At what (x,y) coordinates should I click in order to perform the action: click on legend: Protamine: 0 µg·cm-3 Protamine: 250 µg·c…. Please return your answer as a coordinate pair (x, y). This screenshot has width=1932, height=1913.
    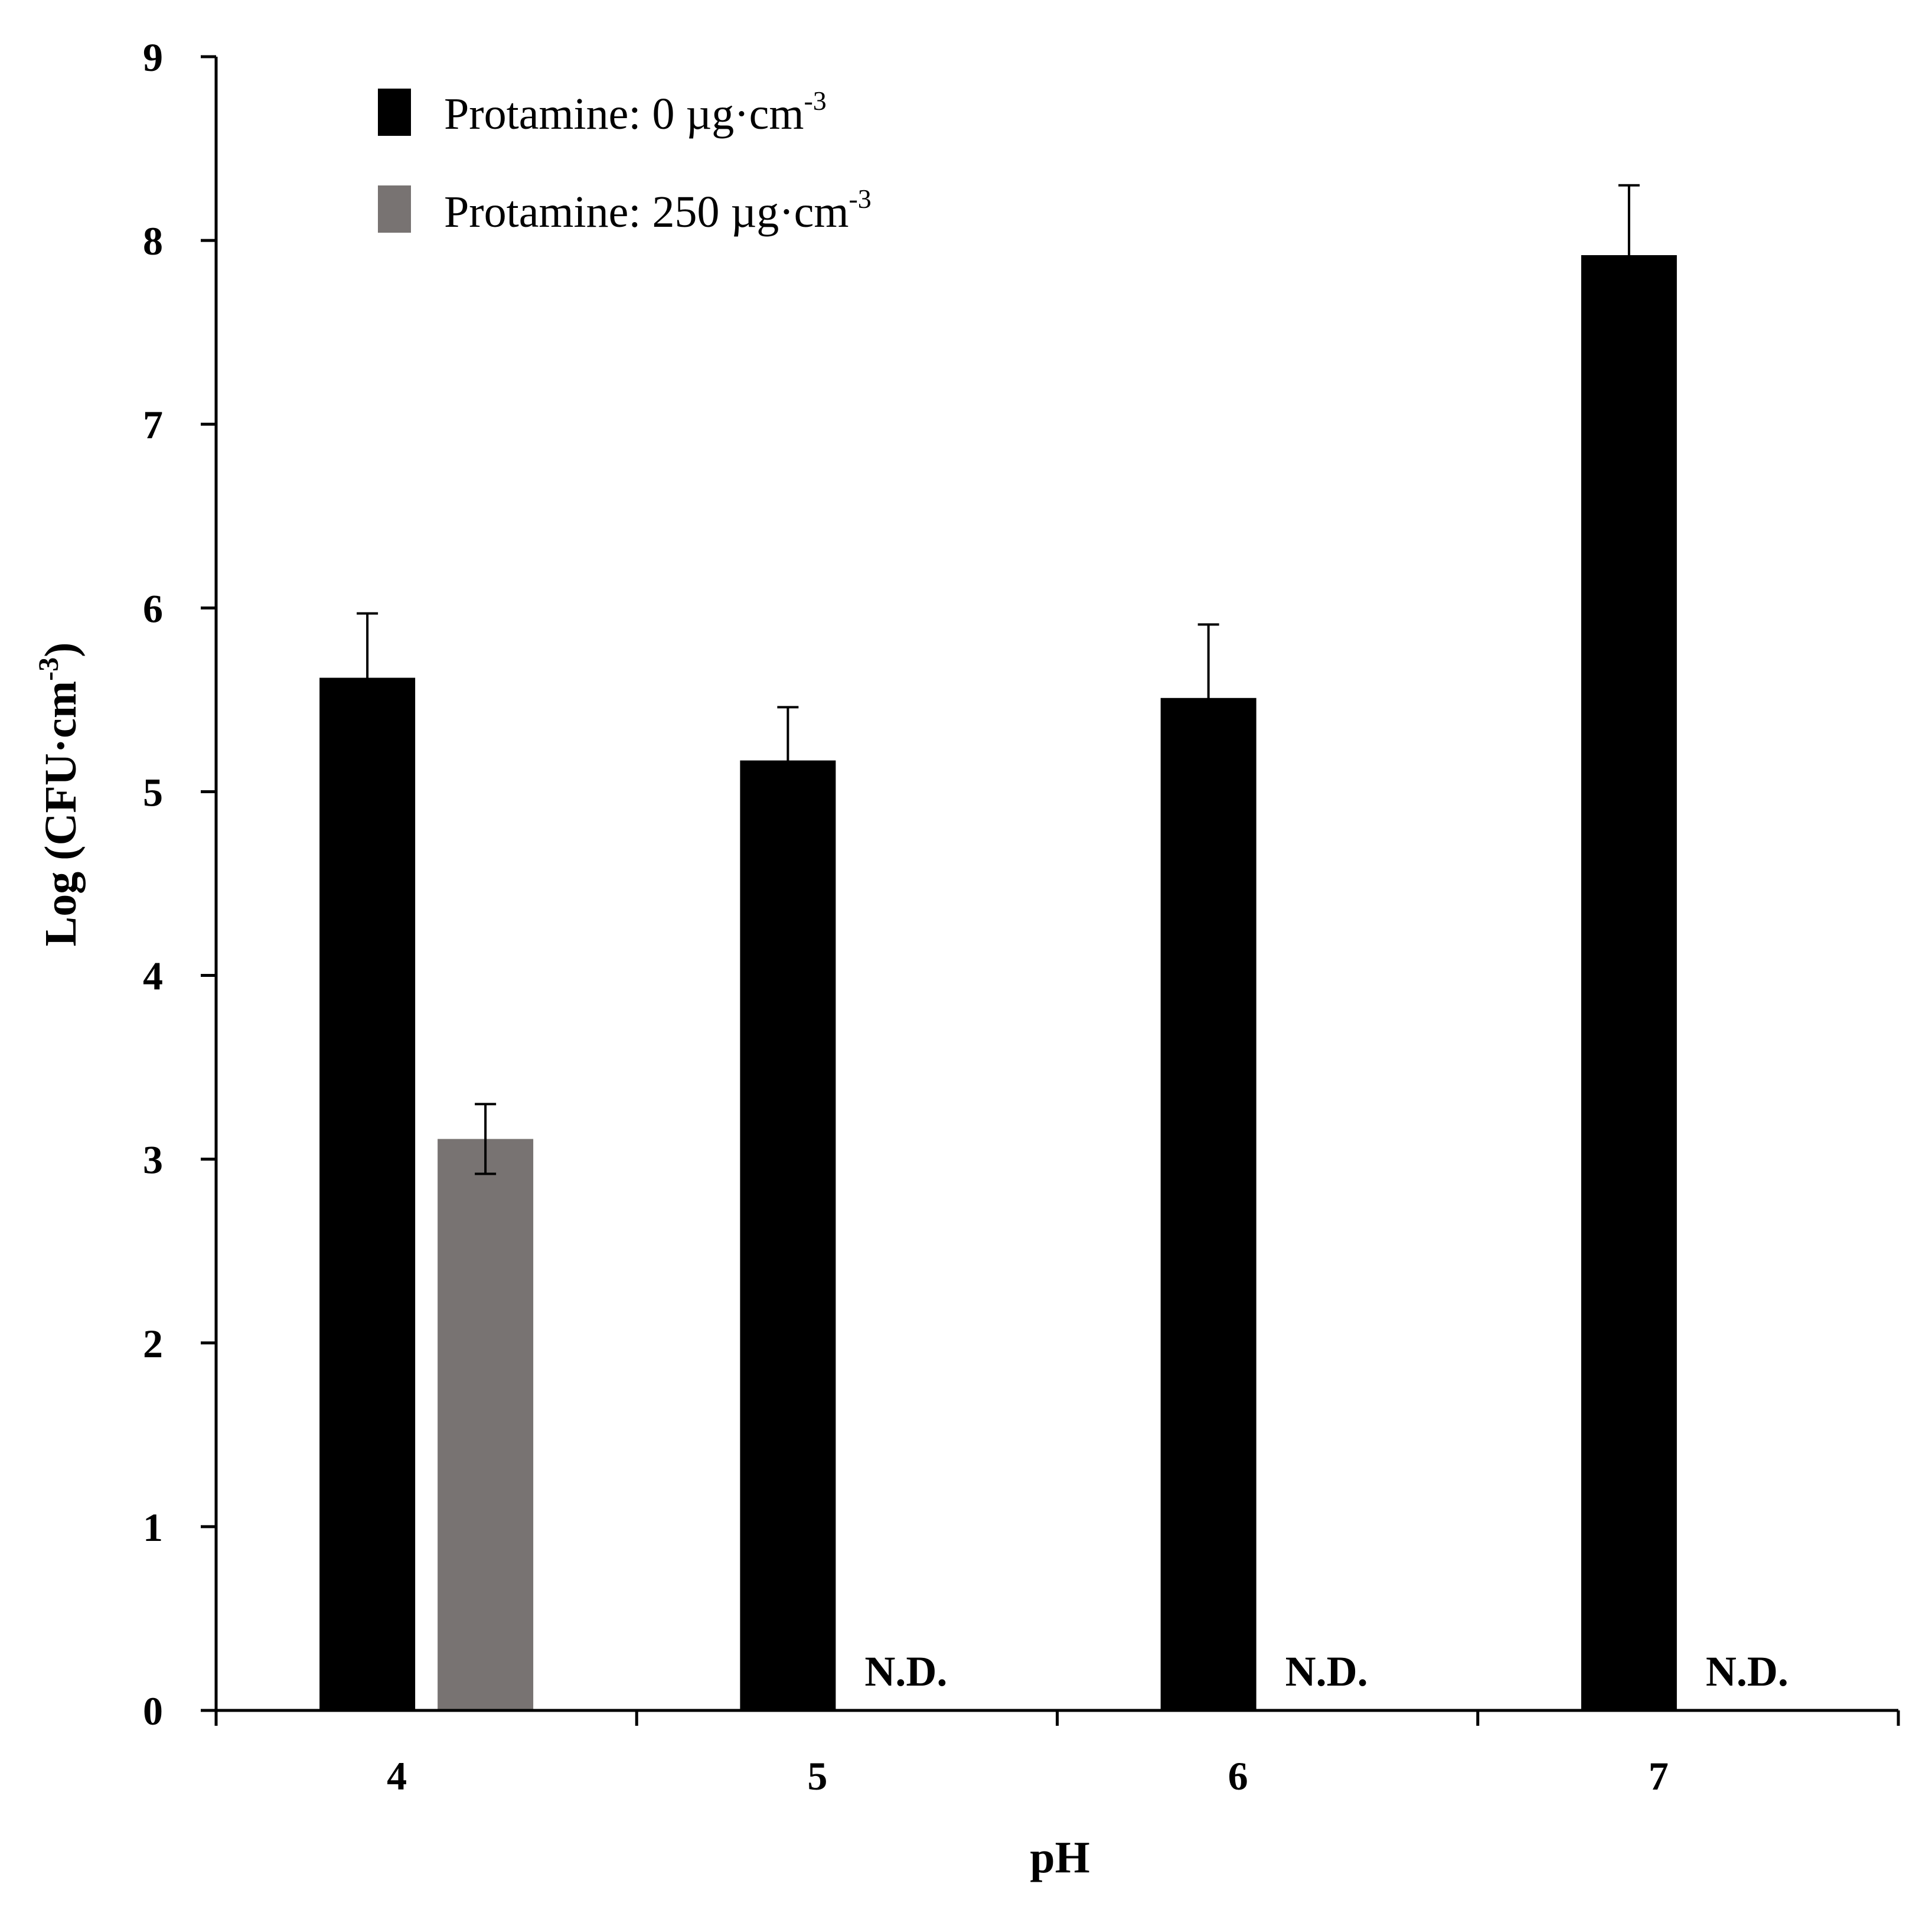
    Looking at the image, I should click on (625, 162).